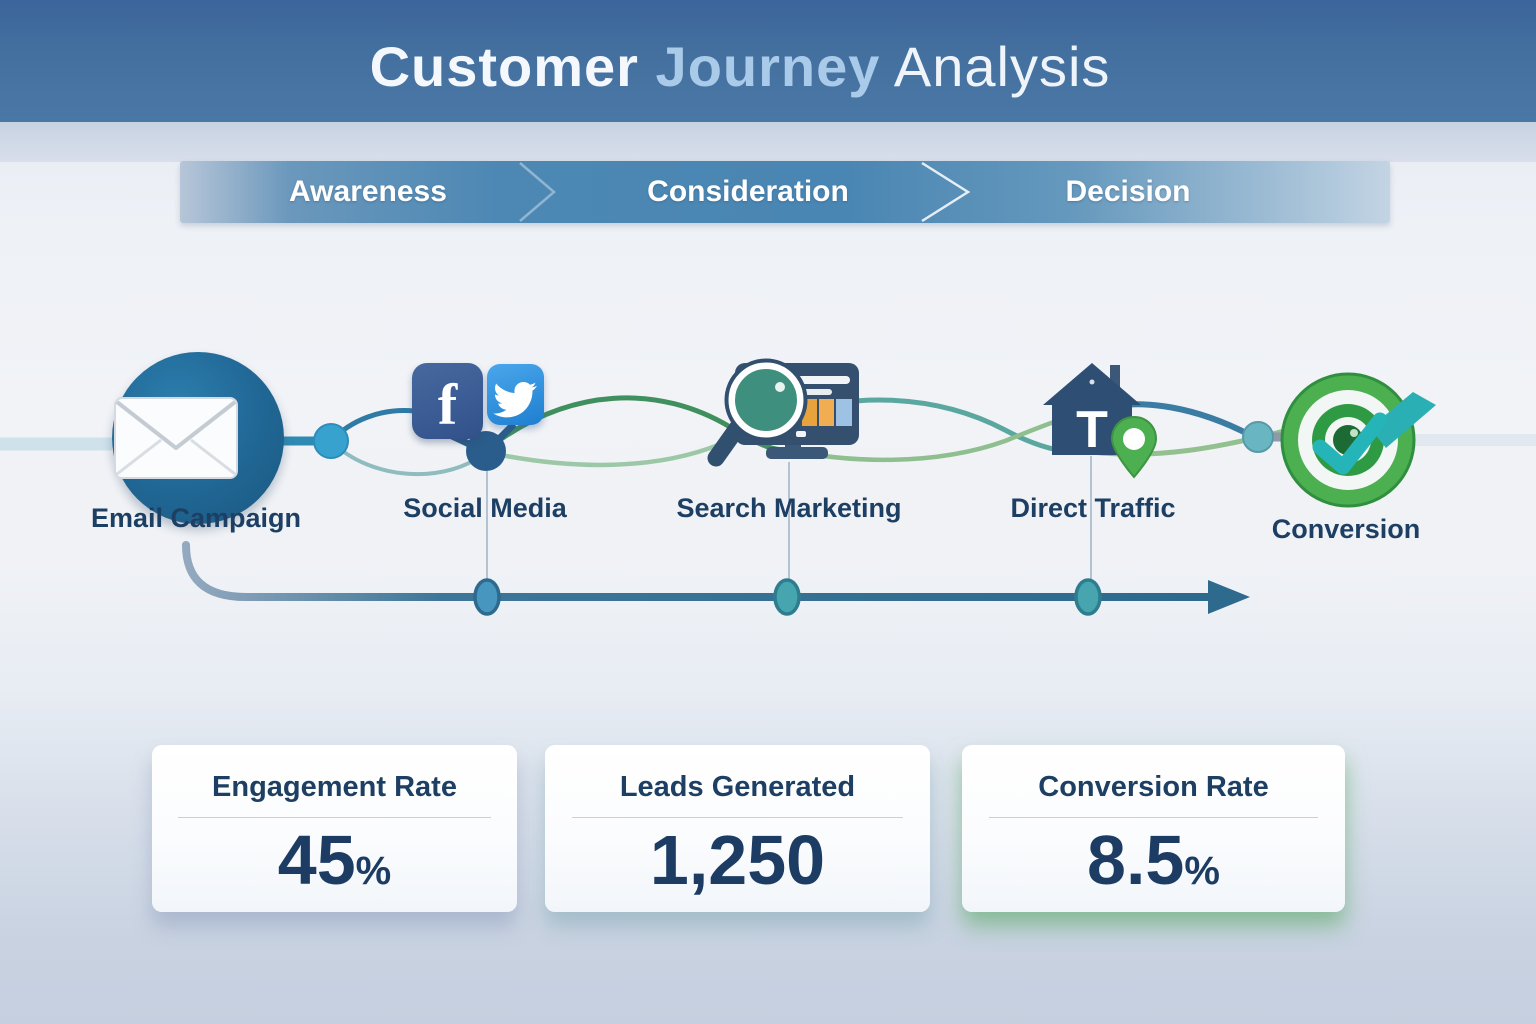 Image resolution: width=1536 pixels, height=1024 pixels. I want to click on title-word-journey: Journey, so click(768, 66).